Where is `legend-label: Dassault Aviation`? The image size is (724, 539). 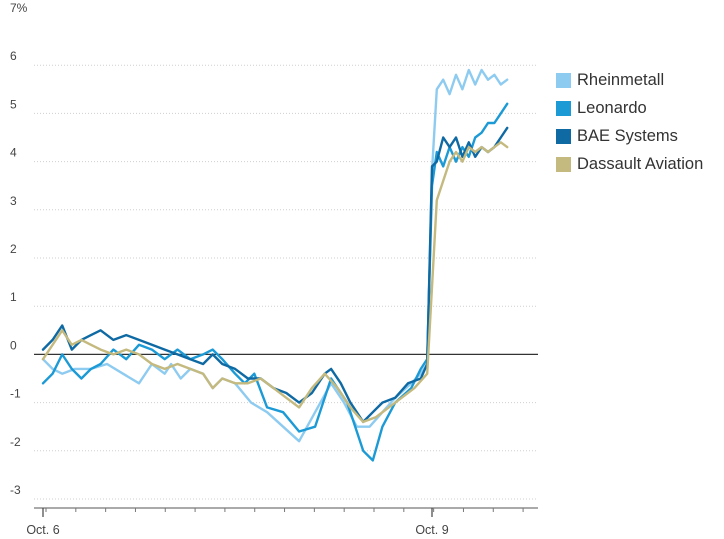 legend-label: Dassault Aviation is located at coordinates (640, 163).